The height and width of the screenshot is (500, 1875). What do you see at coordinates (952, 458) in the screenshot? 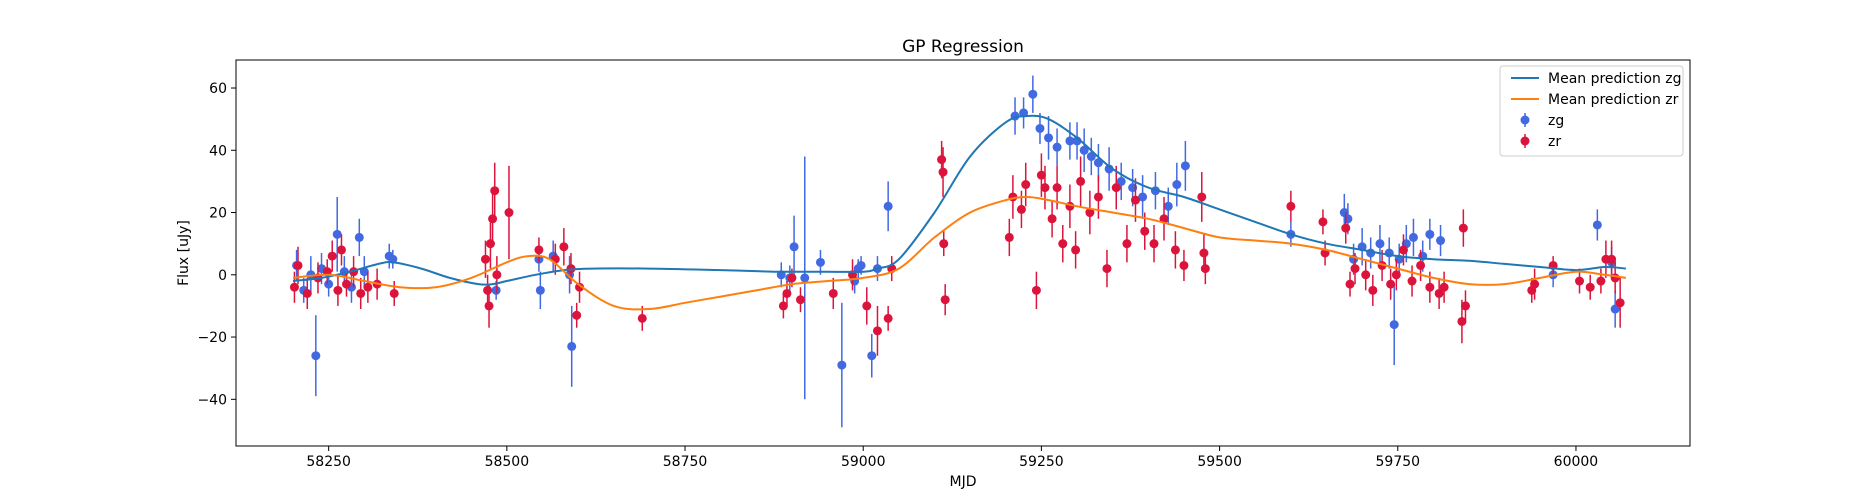
I see `x-axis: 58250 58500 58750 59000 59250 59500 59750 60000` at bounding box center [952, 458].